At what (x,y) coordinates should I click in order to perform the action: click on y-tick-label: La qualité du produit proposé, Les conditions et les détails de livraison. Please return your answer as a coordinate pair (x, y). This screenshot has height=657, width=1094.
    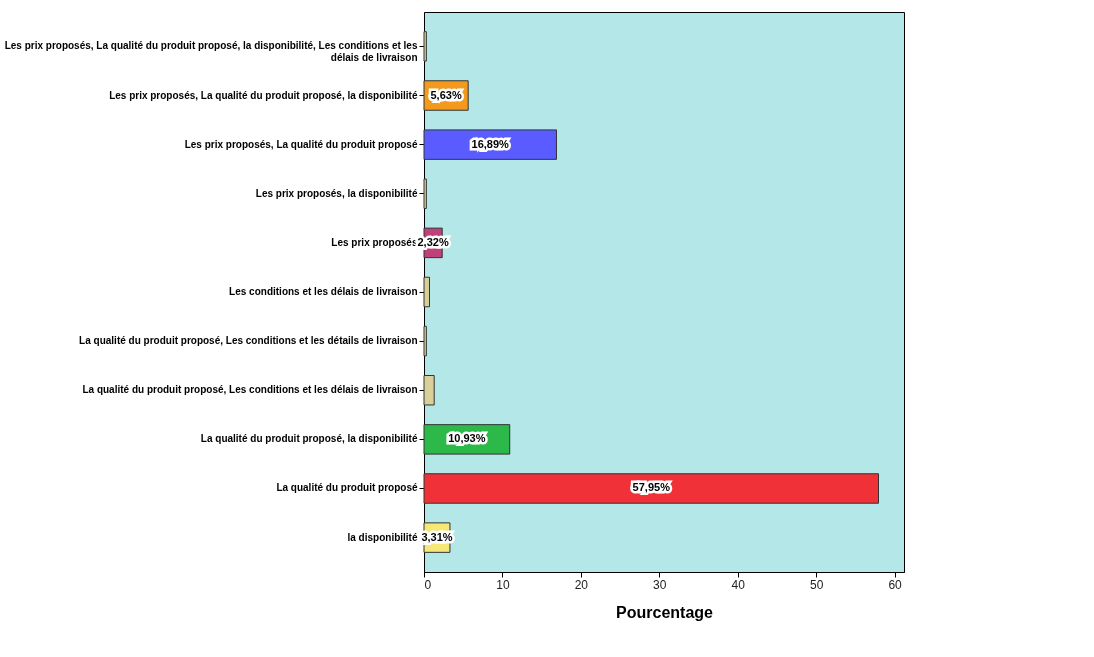
    Looking at the image, I should click on (248, 341).